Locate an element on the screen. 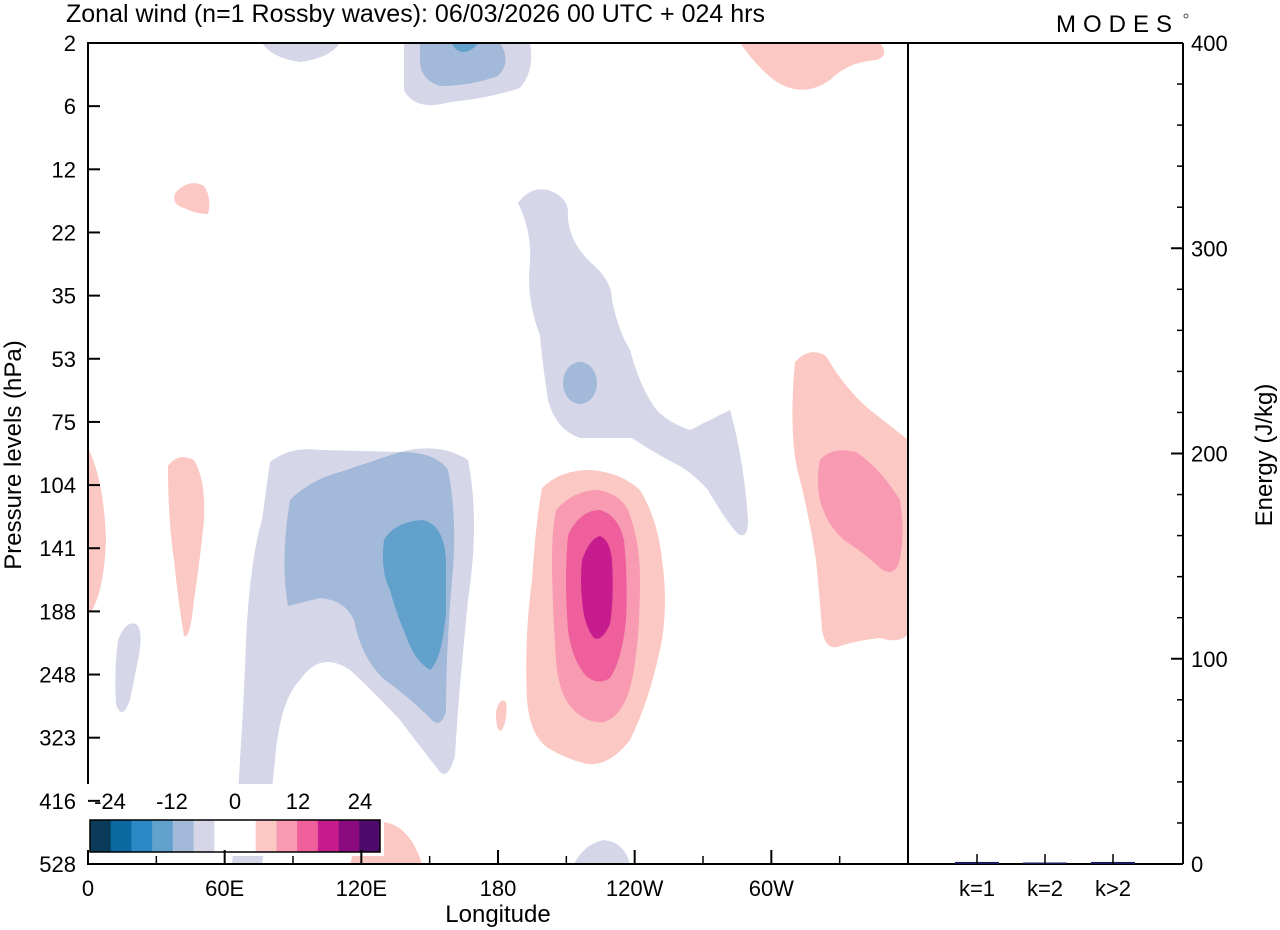 This screenshot has width=1280, height=930. y-axis-label: Pressure levels (hPa) is located at coordinates (13, 454).